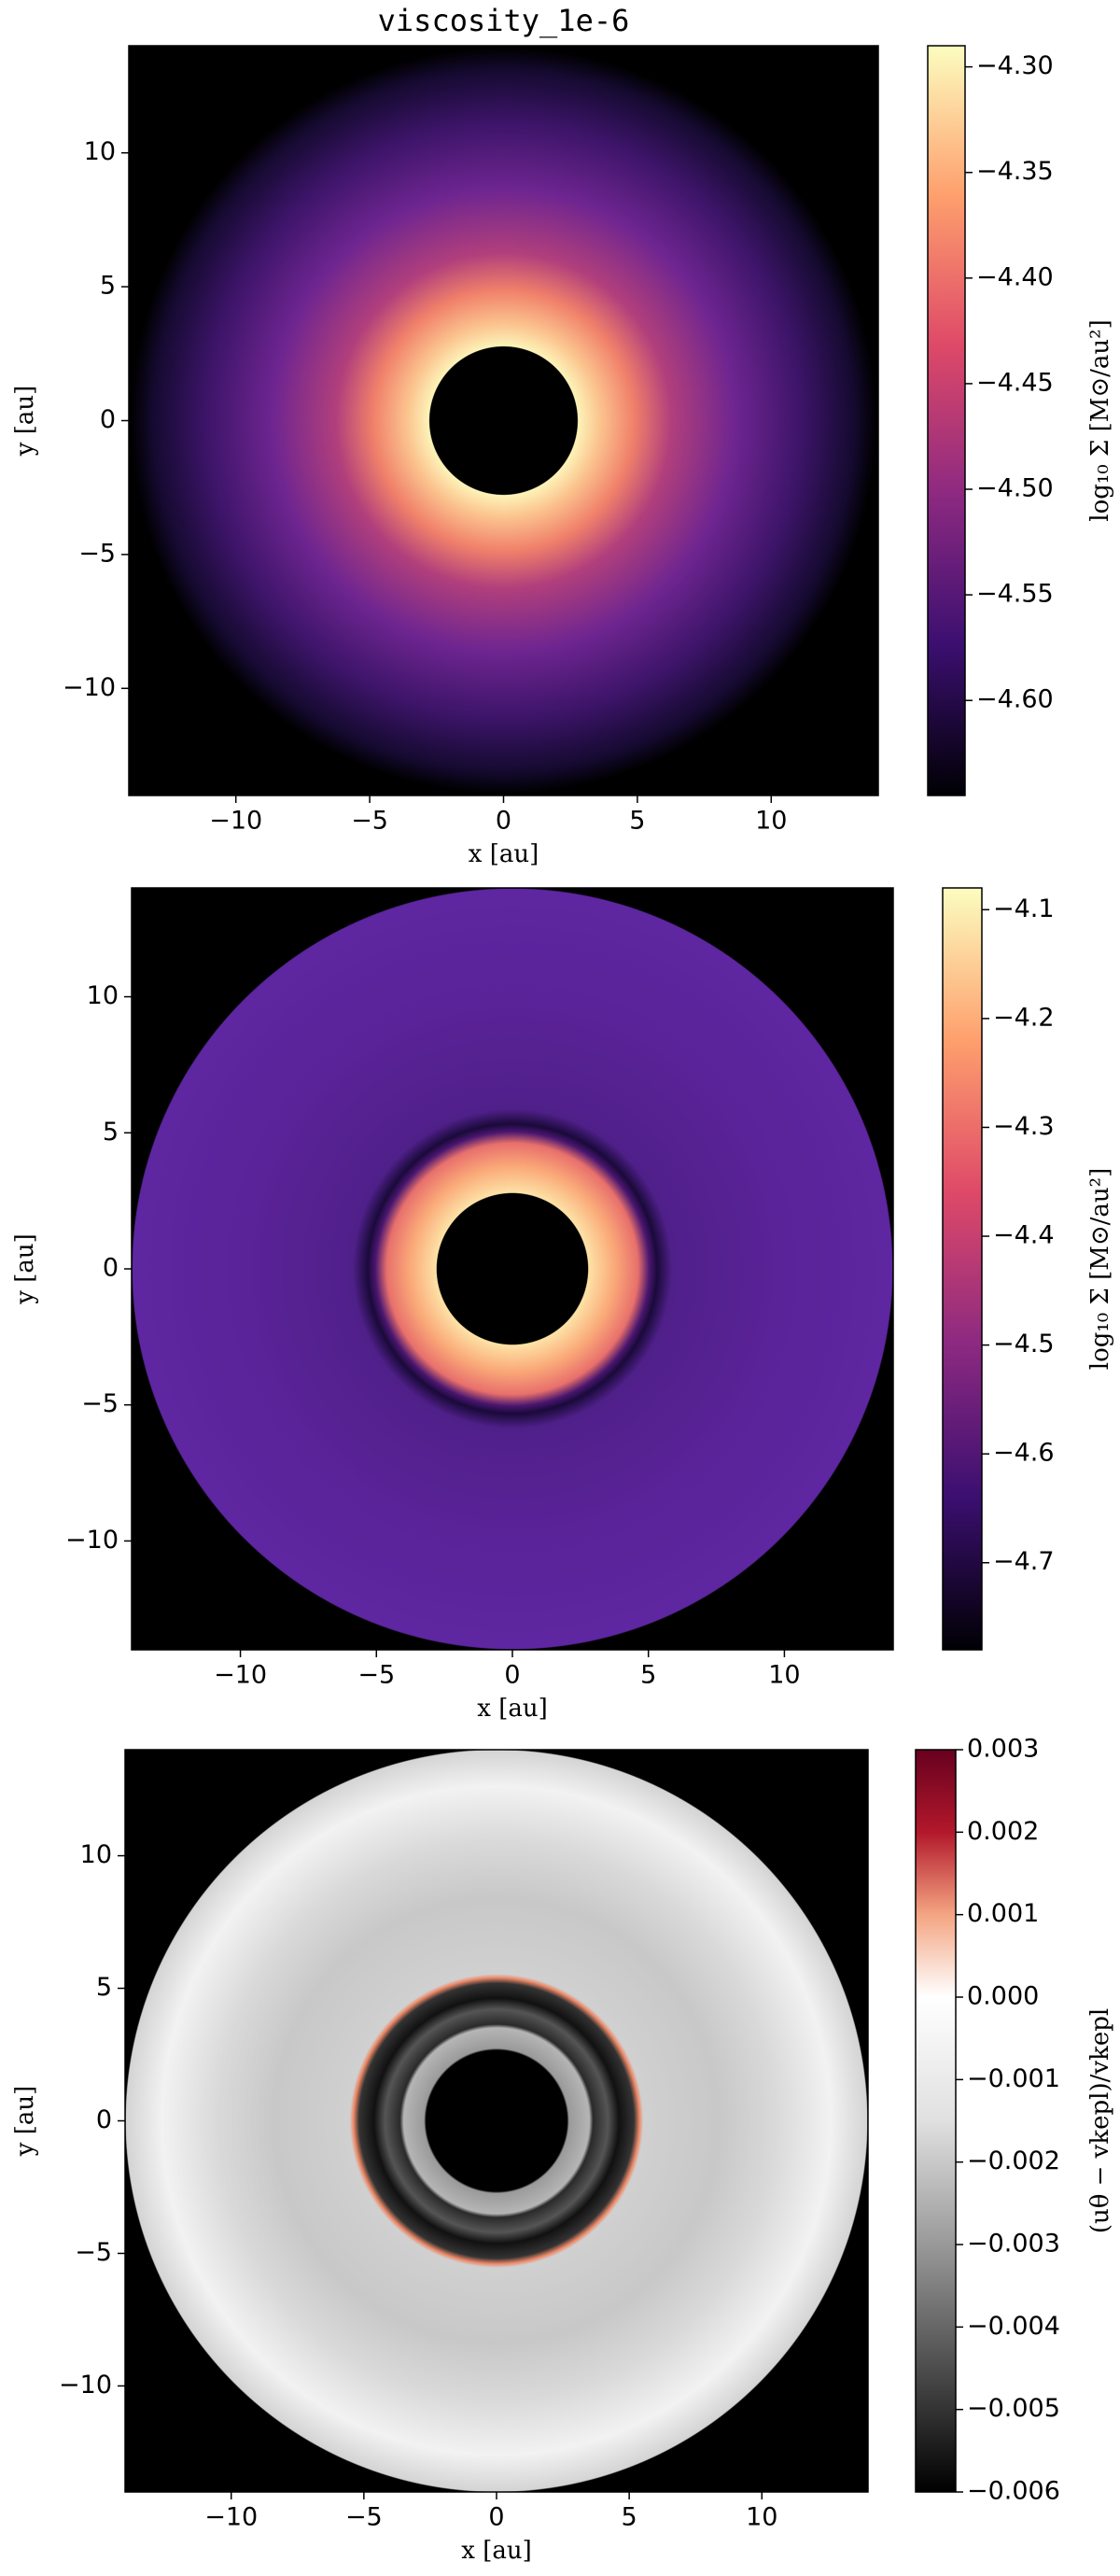 Image resolution: width=1120 pixels, height=2576 pixels. What do you see at coordinates (1003, 1914) in the screenshot?
I see `colorbar-tick-label: 0.001` at bounding box center [1003, 1914].